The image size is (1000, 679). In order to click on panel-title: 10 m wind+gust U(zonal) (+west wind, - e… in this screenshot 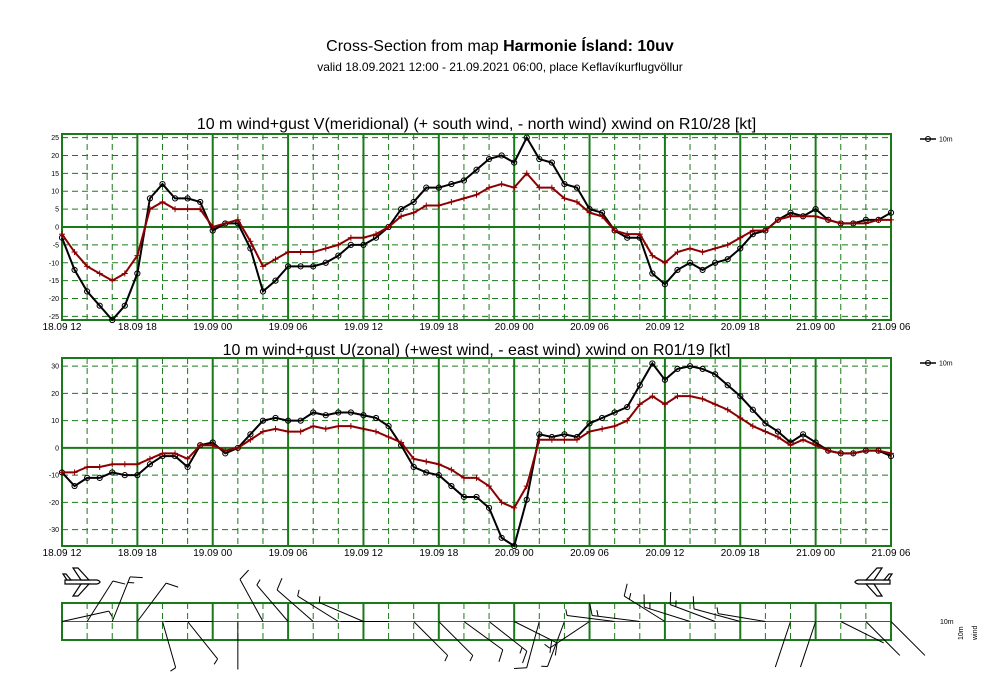, I will do `click(477, 350)`.